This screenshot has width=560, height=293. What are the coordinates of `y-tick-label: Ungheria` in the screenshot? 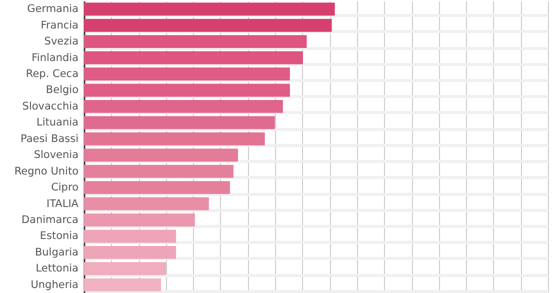 It's located at (54, 284).